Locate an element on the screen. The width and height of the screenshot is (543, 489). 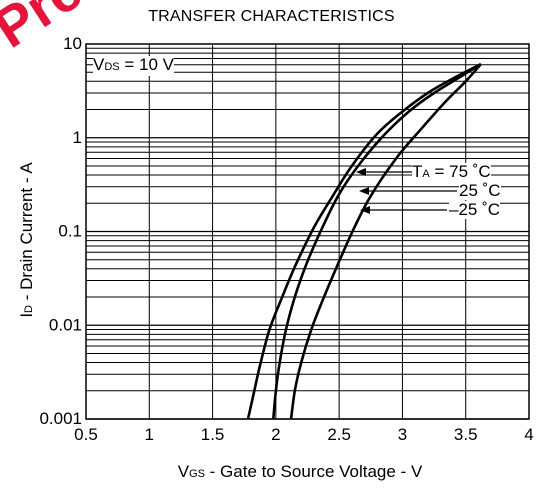
x-tick-label-2: 1.5 is located at coordinates (213, 434).